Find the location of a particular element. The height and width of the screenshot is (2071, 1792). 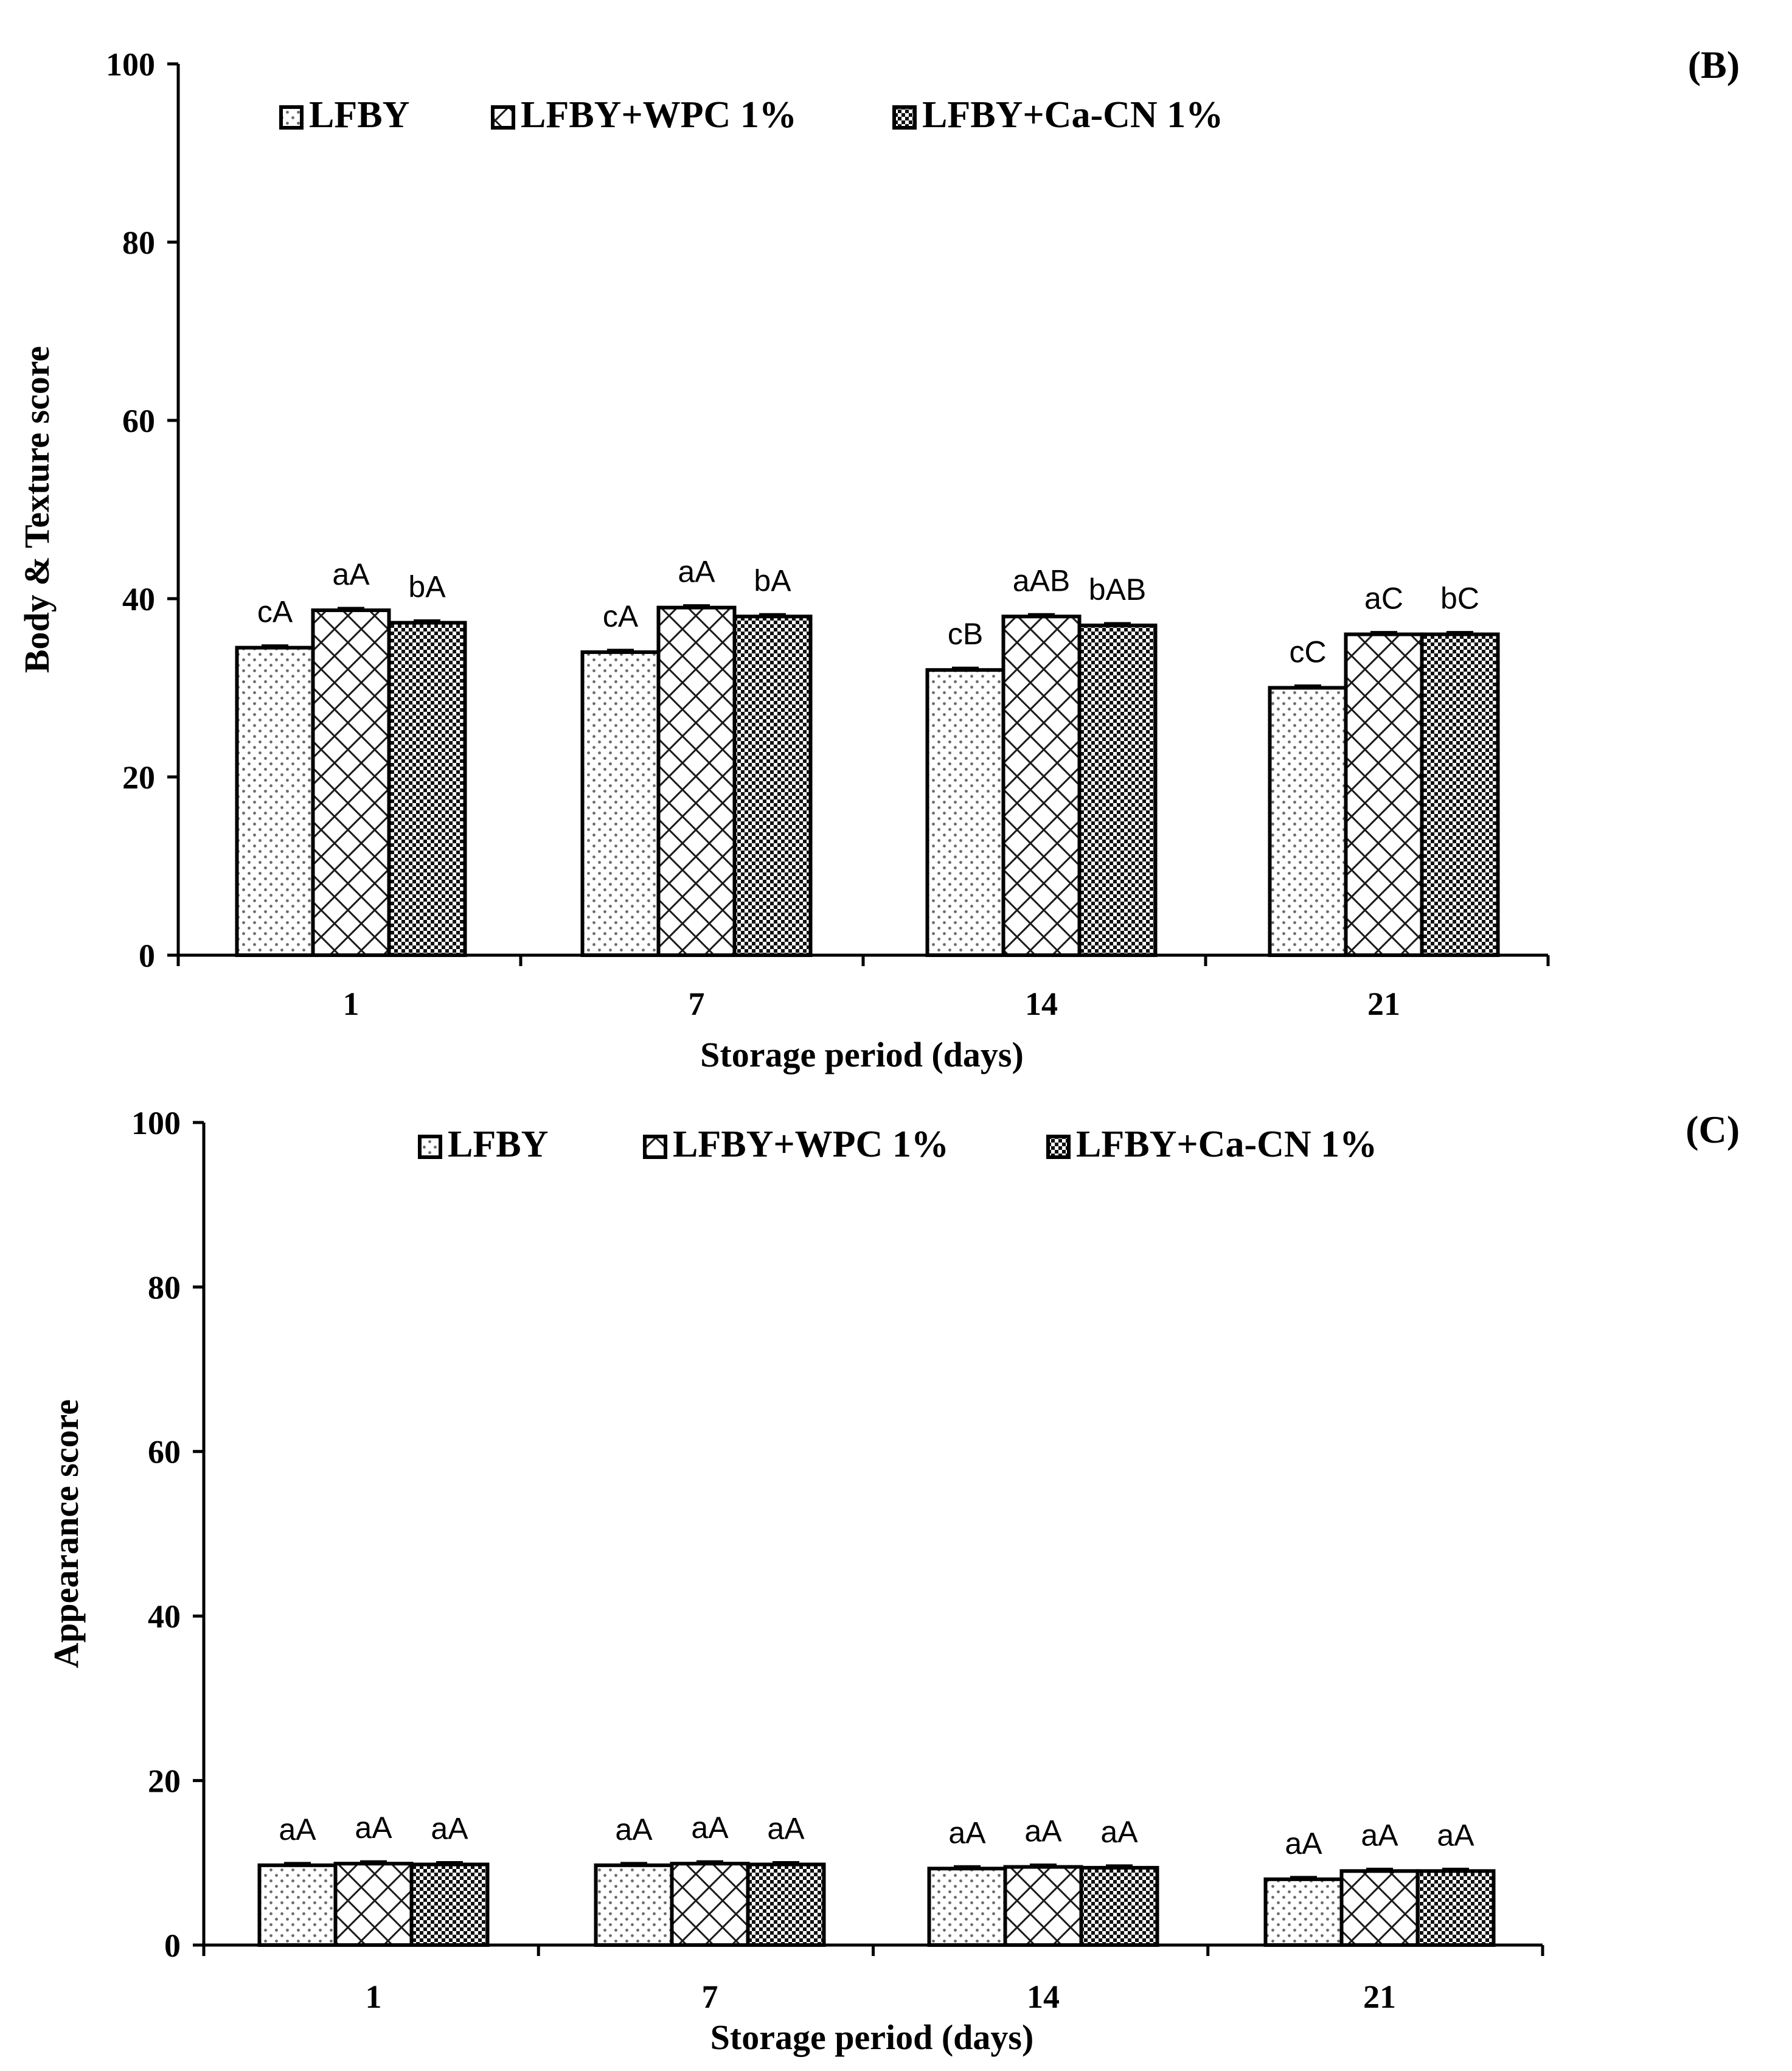

panel-label: (C) is located at coordinates (1713, 1129).